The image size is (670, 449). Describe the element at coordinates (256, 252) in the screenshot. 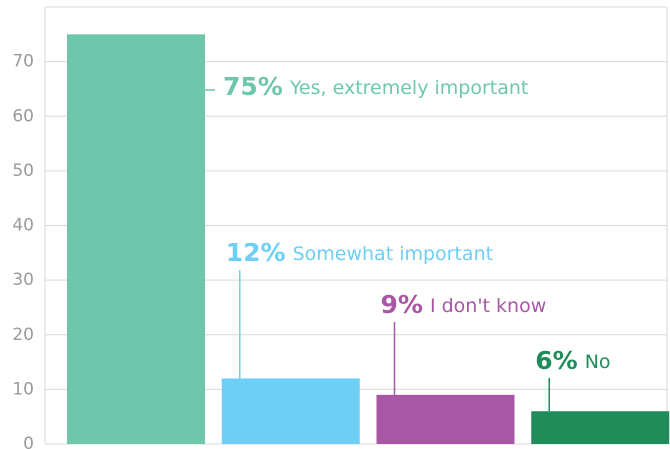

I see `value-label: 12%` at that location.